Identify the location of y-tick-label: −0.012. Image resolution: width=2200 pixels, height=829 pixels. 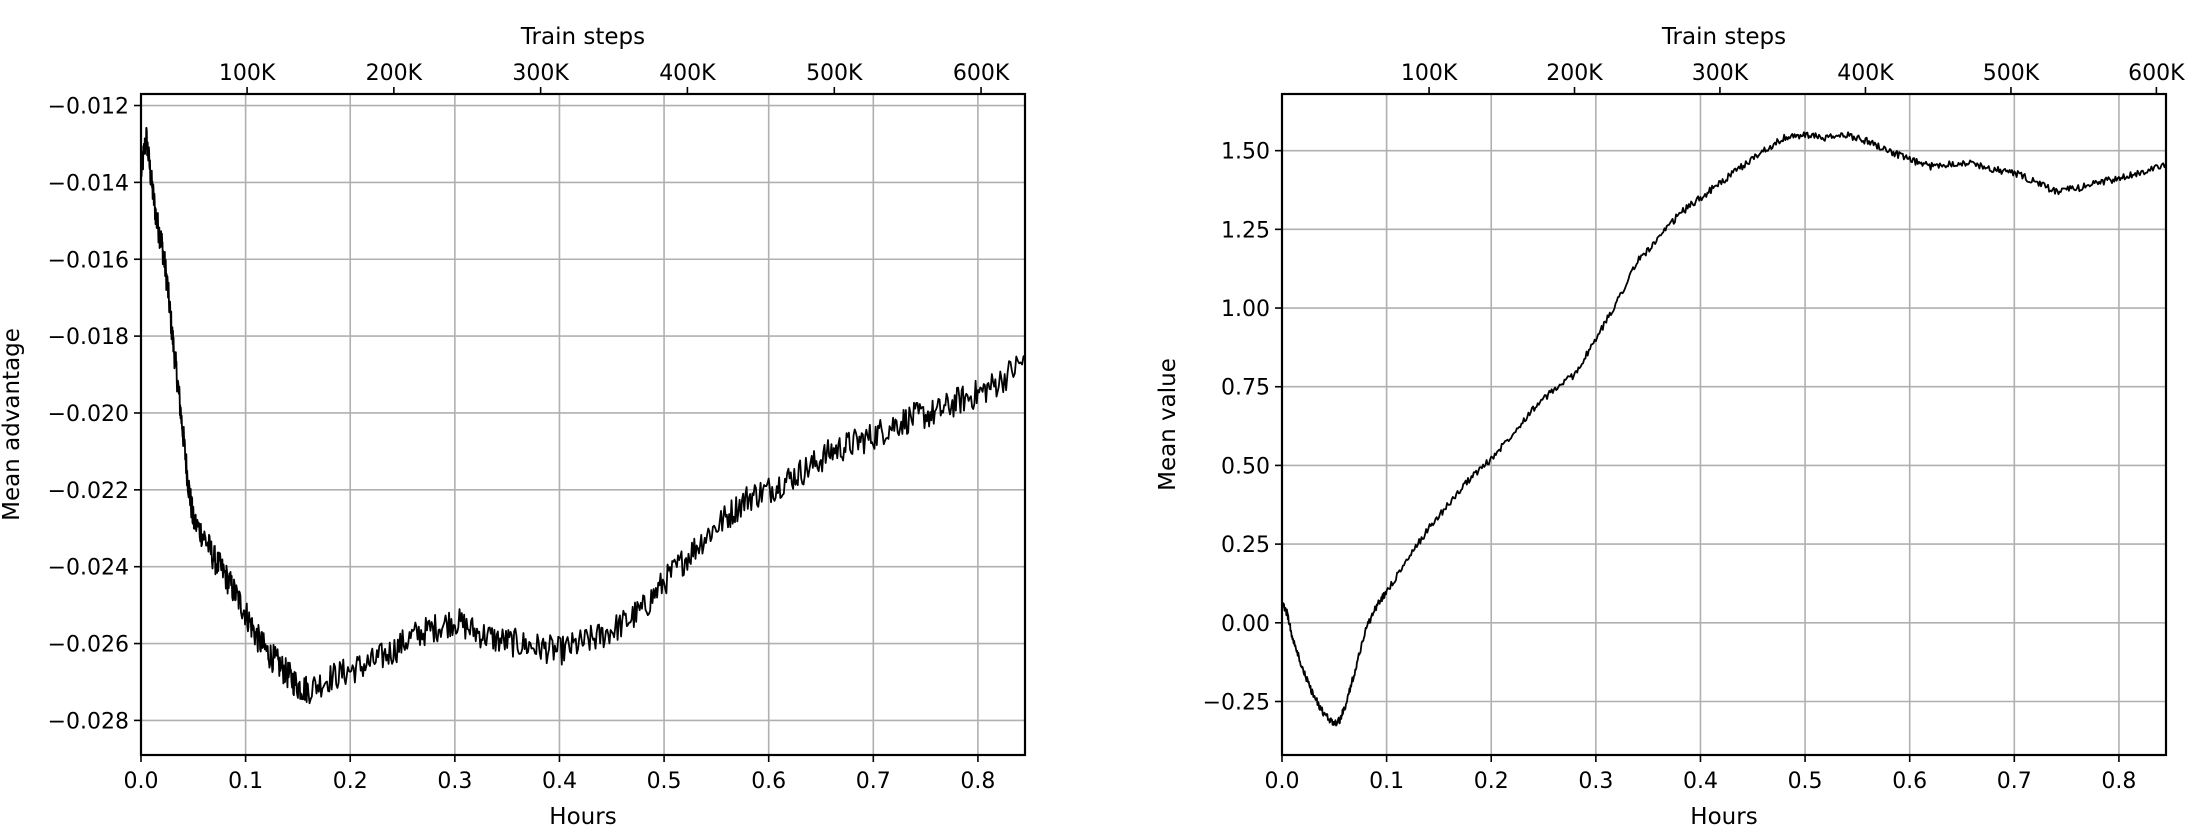
(88, 107).